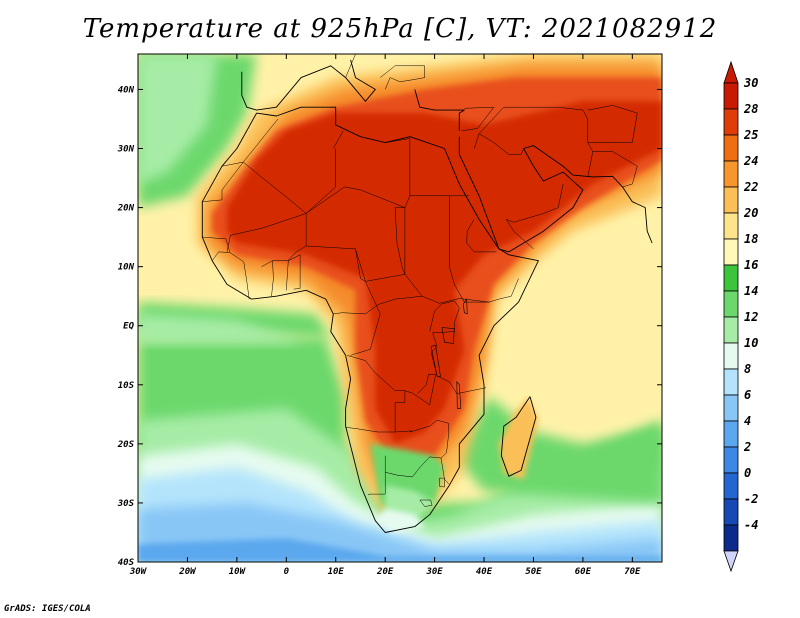  Describe the element at coordinates (747, 395) in the screenshot. I see `colorbar-label: 6` at that location.